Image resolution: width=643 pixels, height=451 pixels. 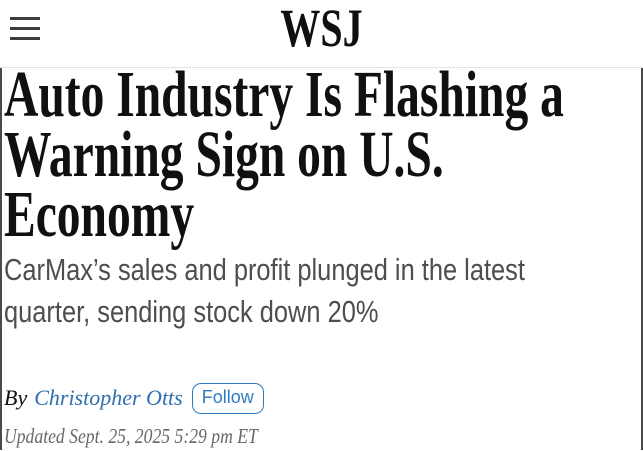 What do you see at coordinates (321, 29) in the screenshot?
I see `wsj-logo: WSJ` at bounding box center [321, 29].